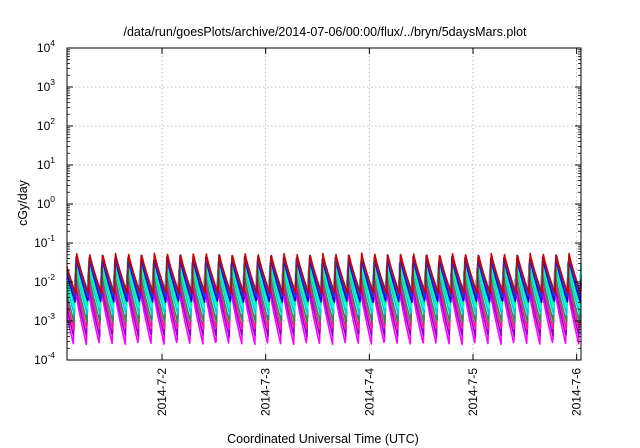 Image resolution: width=640 pixels, height=448 pixels. I want to click on x-tick-label: 2014-7-4, so click(369, 392).